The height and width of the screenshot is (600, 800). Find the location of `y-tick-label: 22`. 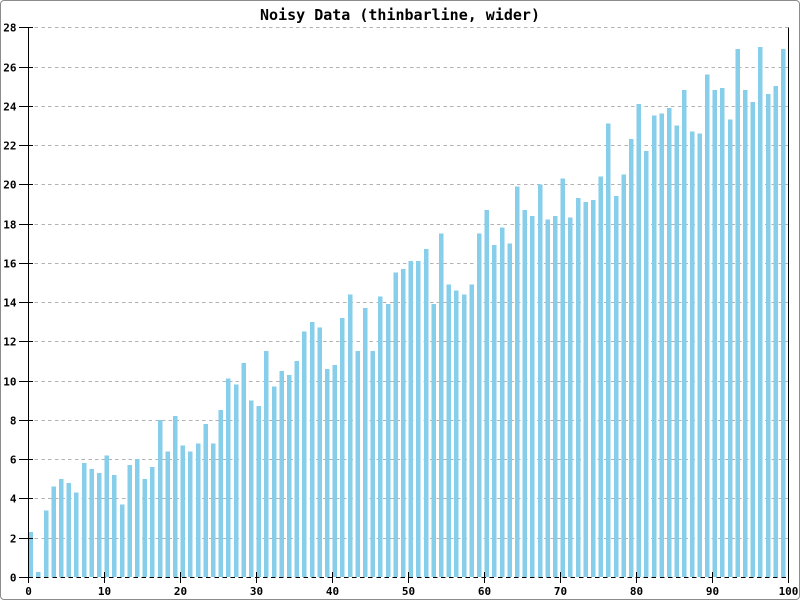

y-tick-label: 22 is located at coordinates (9, 146).